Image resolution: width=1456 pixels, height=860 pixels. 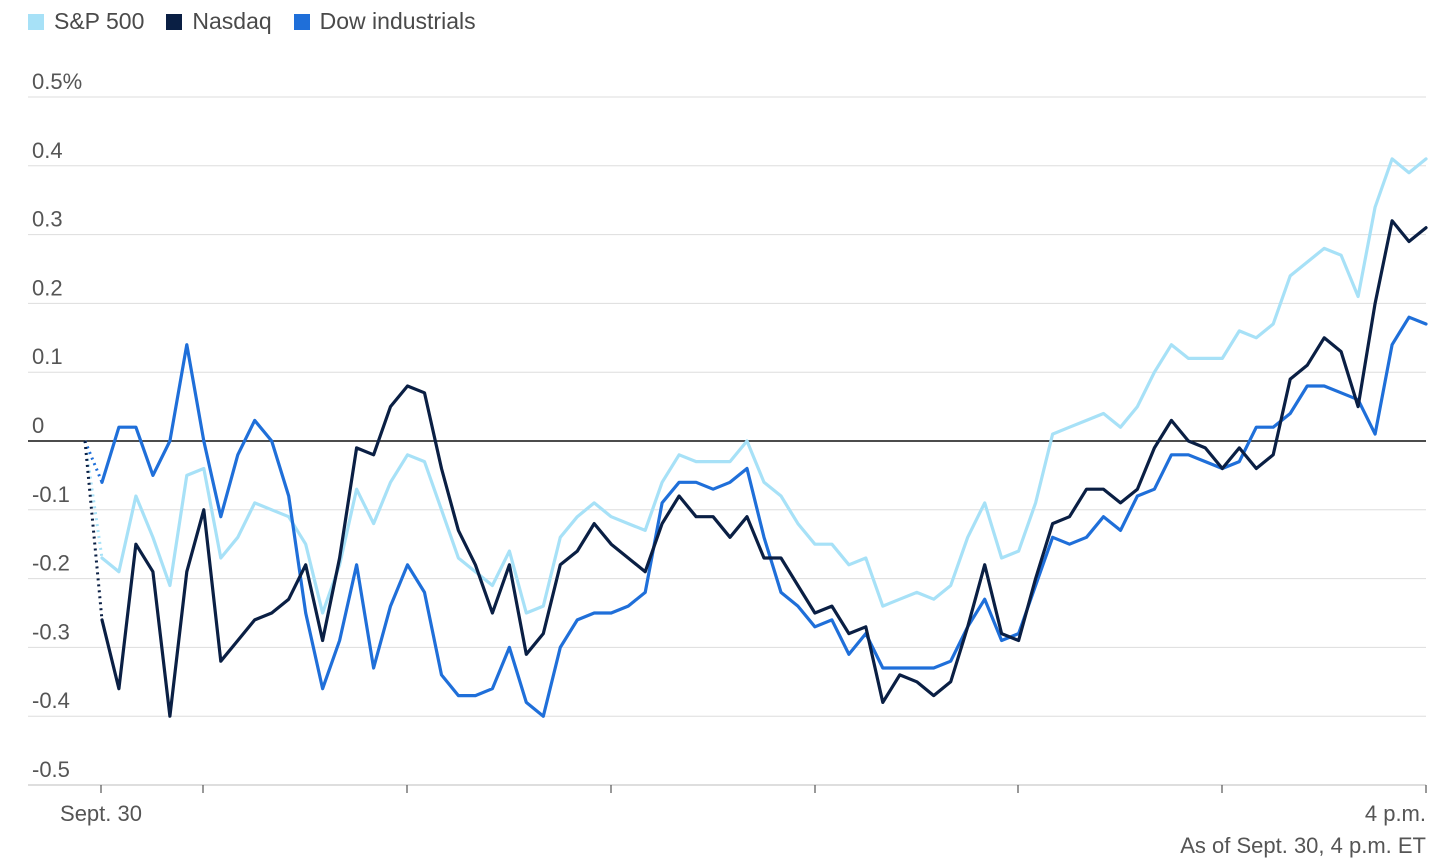 What do you see at coordinates (93, 461) in the screenshot?
I see `series-start-segment-dow-industrials` at bounding box center [93, 461].